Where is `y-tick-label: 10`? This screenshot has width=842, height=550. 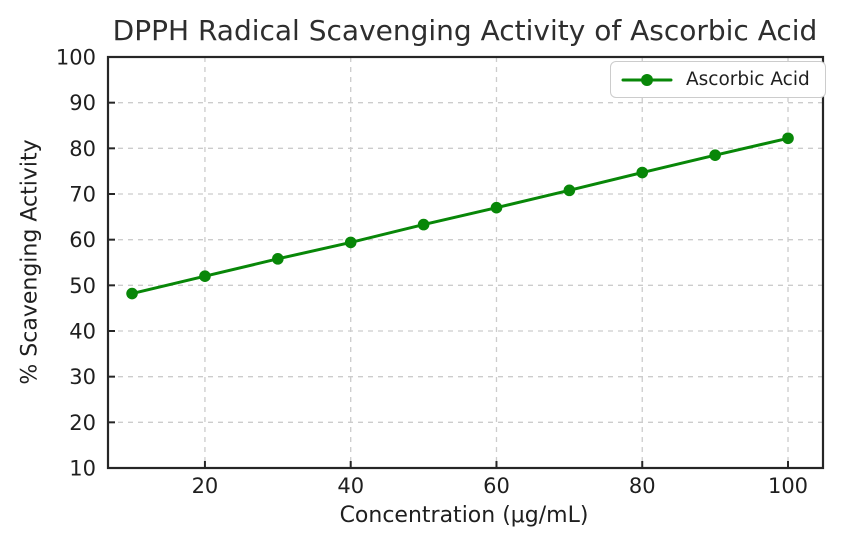
y-tick-label: 10 is located at coordinates (82, 469).